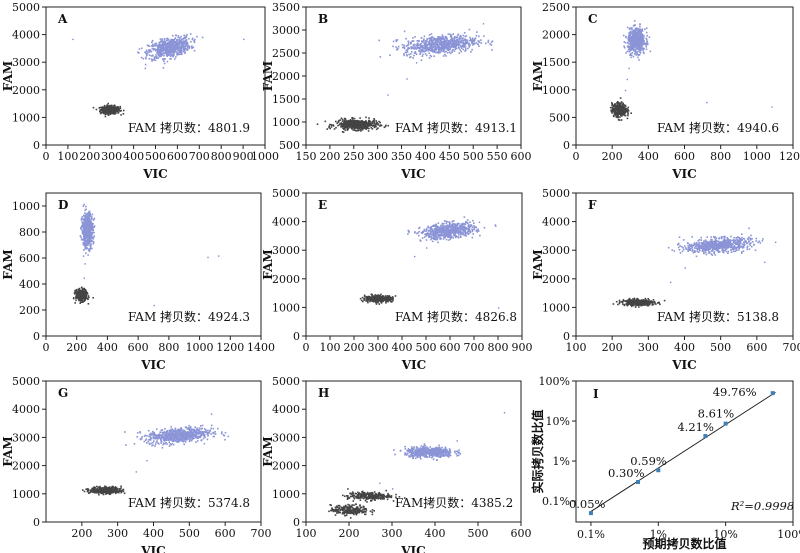  Describe the element at coordinates (29, 232) in the screenshot. I see `y-tick-label: 800` at that location.